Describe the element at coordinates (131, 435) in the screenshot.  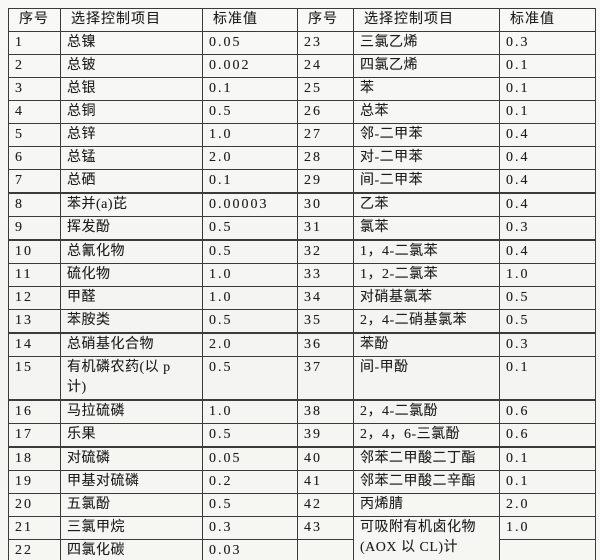
I see `table-cell: 乐果` at that location.